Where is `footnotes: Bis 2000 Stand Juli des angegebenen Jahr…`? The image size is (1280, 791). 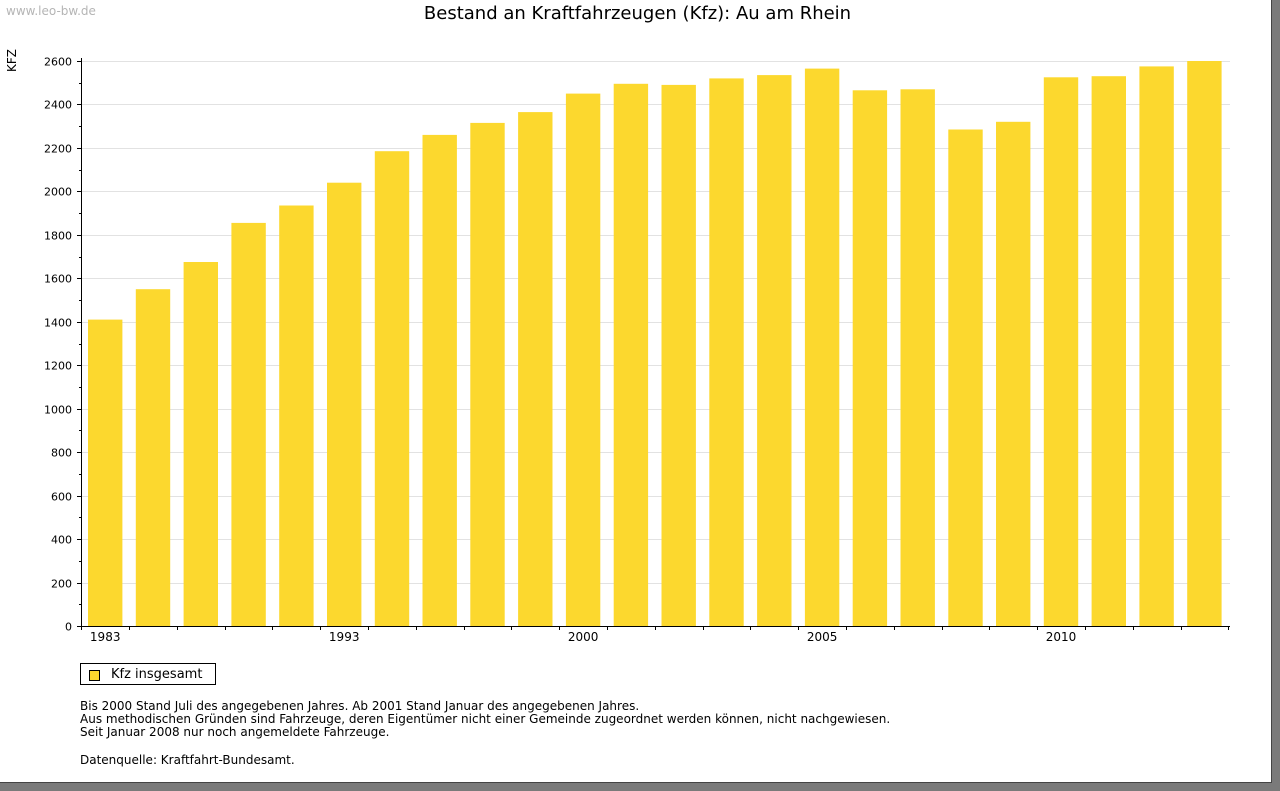 footnotes: Bis 2000 Stand Juli des angegebenen Jahr… is located at coordinates (485, 719).